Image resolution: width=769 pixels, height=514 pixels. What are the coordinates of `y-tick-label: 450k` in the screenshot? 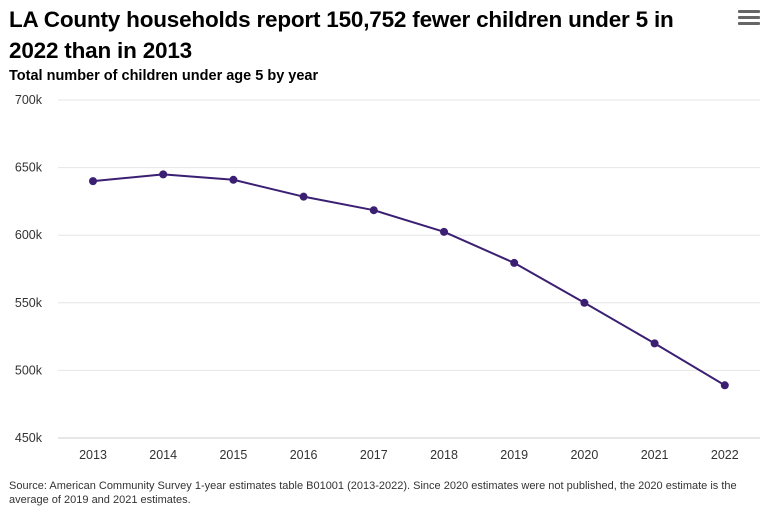 It's located at (29, 438).